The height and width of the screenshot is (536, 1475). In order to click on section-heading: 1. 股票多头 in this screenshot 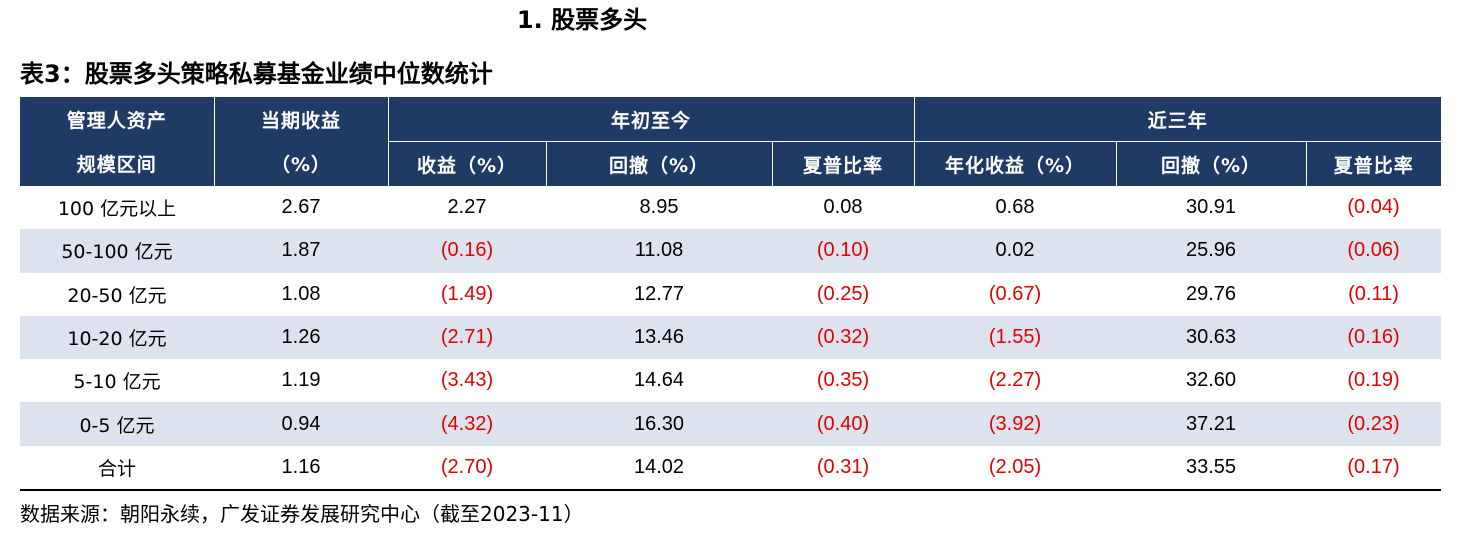, I will do `click(582, 20)`.